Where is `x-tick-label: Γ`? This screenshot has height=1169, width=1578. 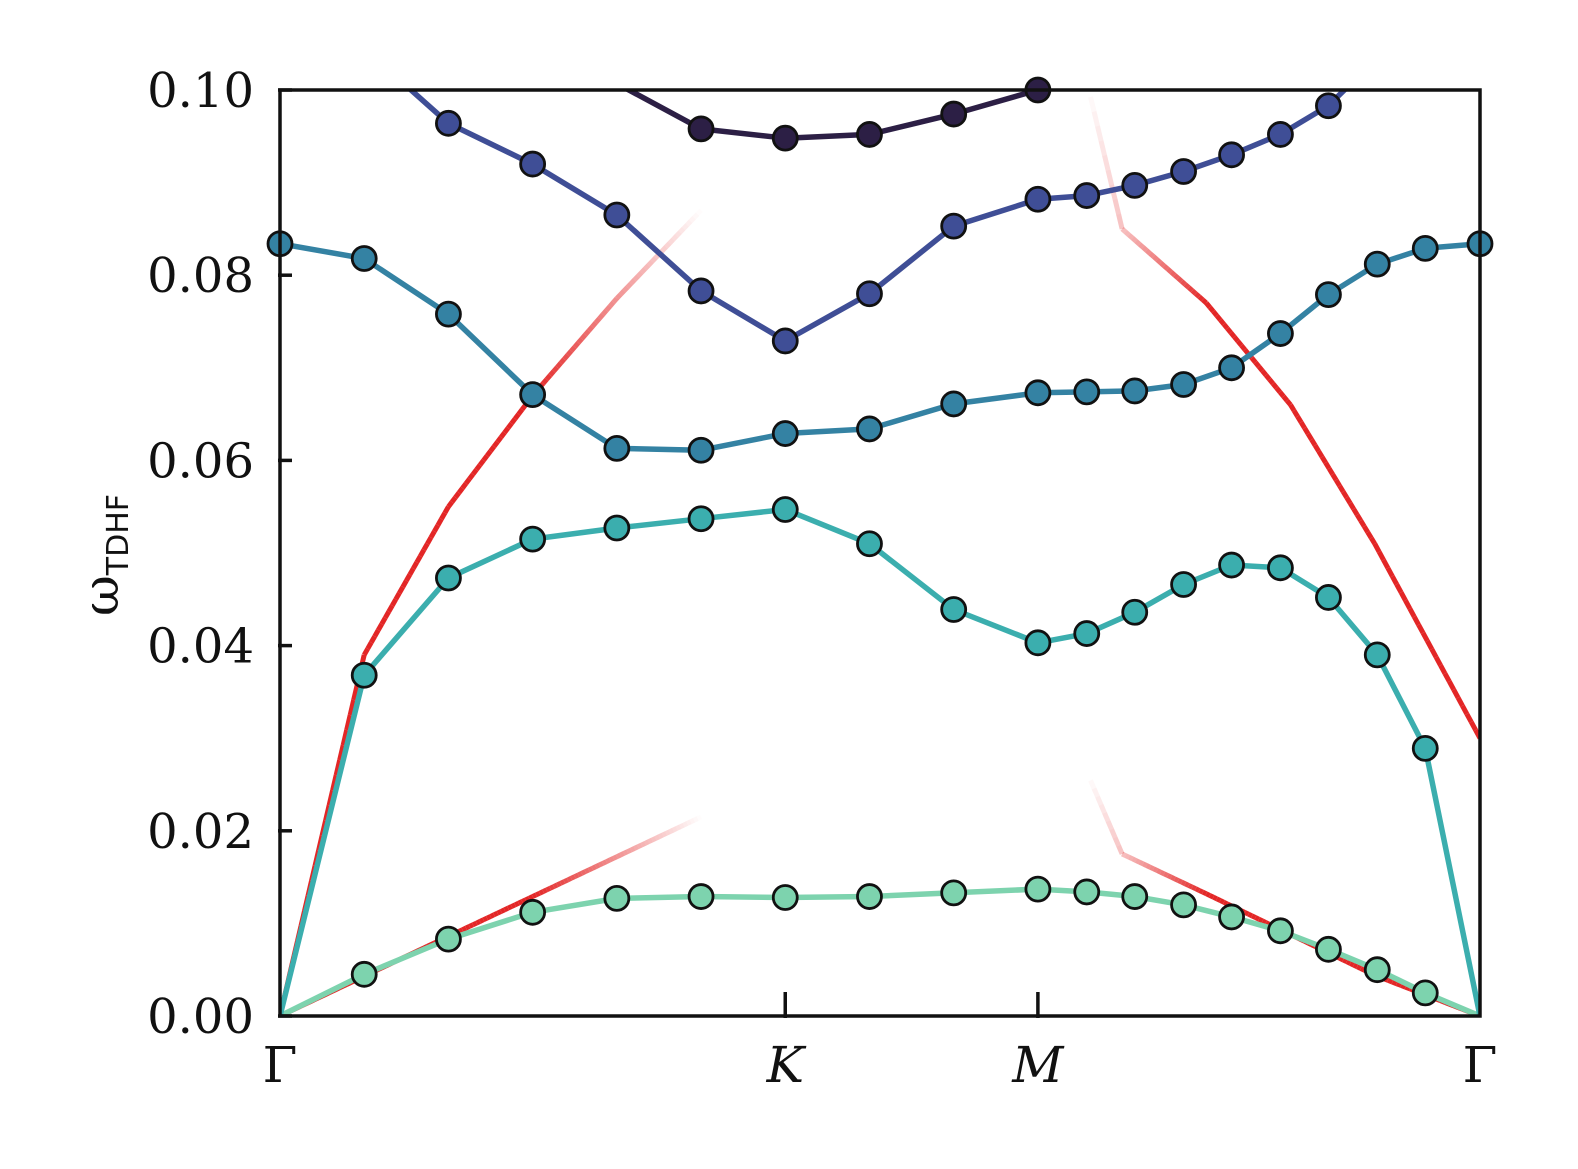 x-tick-label: Γ is located at coordinates (280, 1065).